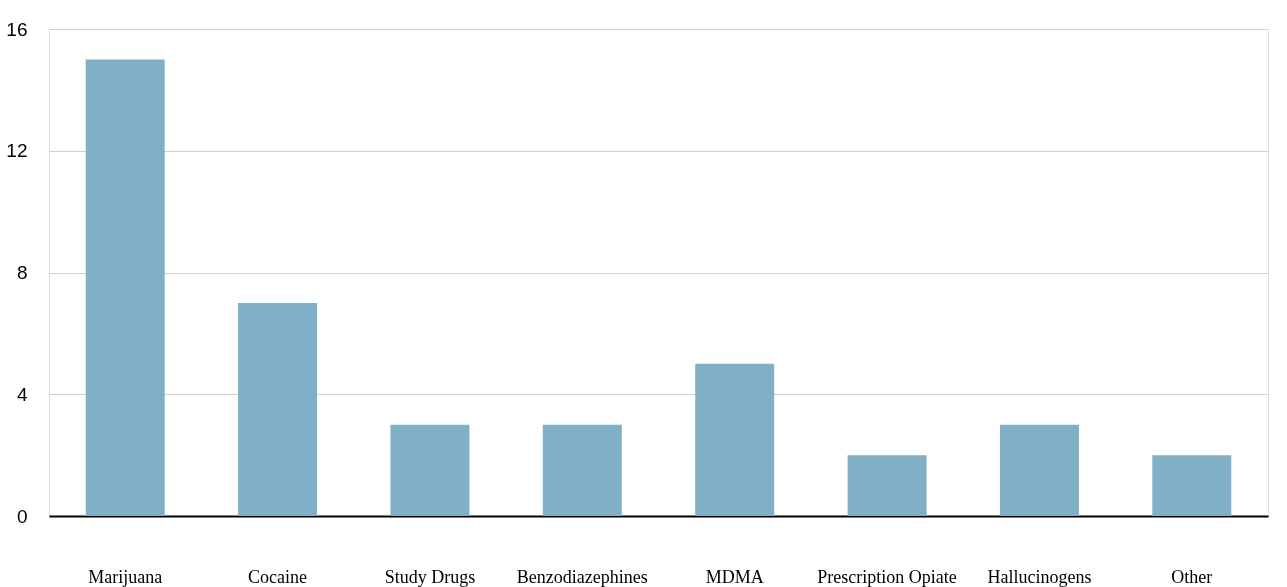  What do you see at coordinates (278, 576) in the screenshot?
I see `x-tick-label: Cocaine` at bounding box center [278, 576].